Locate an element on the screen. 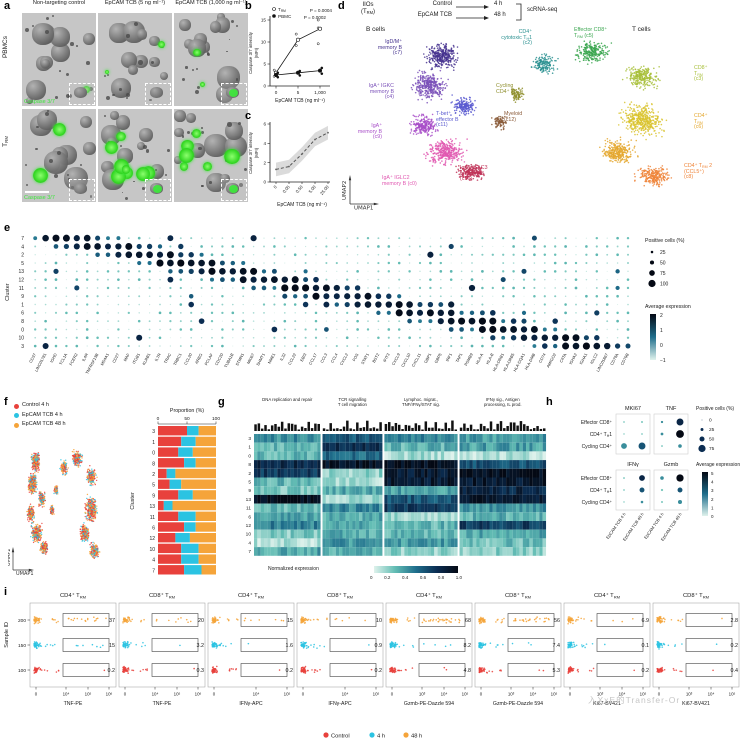 This screenshot has height=741, width=750. gene-header: IFNγ is located at coordinates (633, 465).